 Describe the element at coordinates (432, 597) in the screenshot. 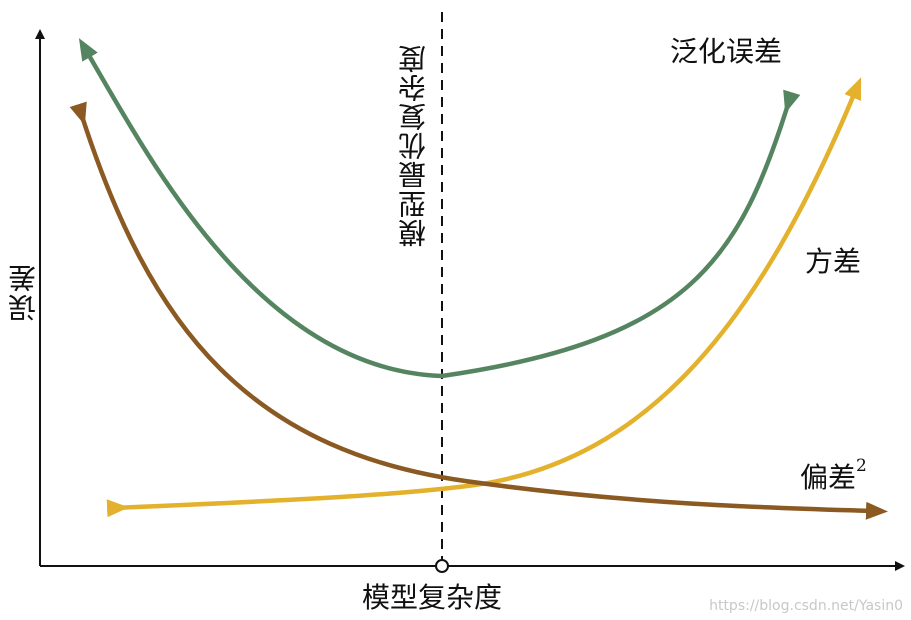

I see `x-axis-label: 模型复杂度` at that location.